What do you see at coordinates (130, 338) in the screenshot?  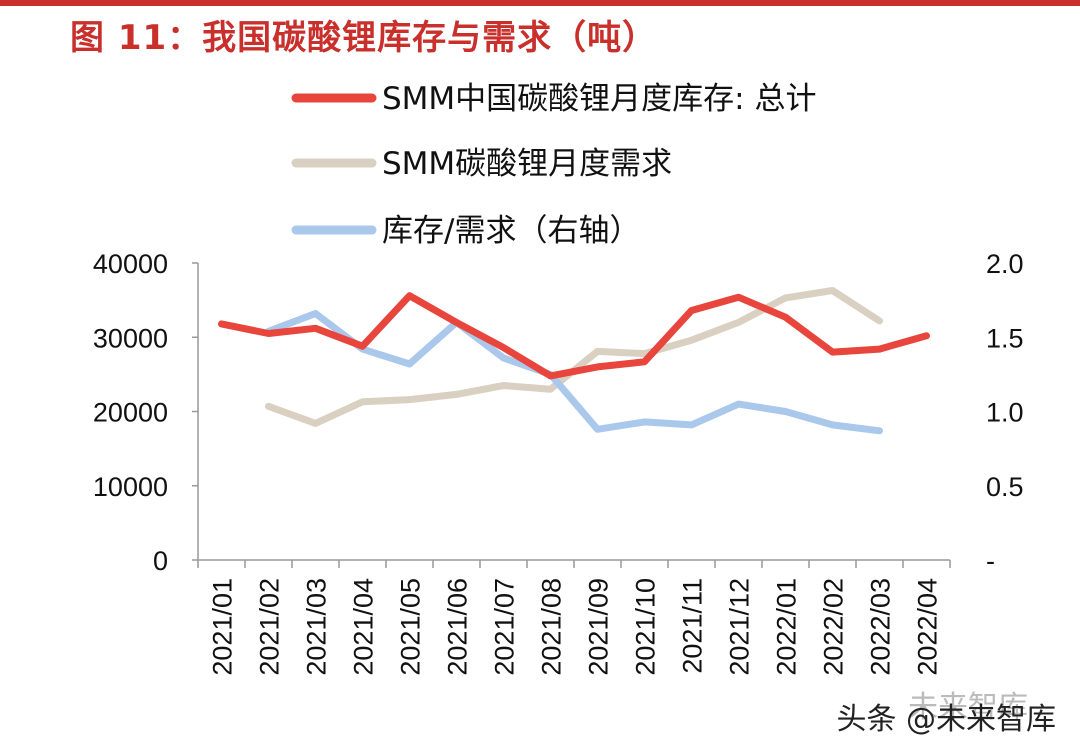 I see `y-left-tick-label: 30000` at bounding box center [130, 338].